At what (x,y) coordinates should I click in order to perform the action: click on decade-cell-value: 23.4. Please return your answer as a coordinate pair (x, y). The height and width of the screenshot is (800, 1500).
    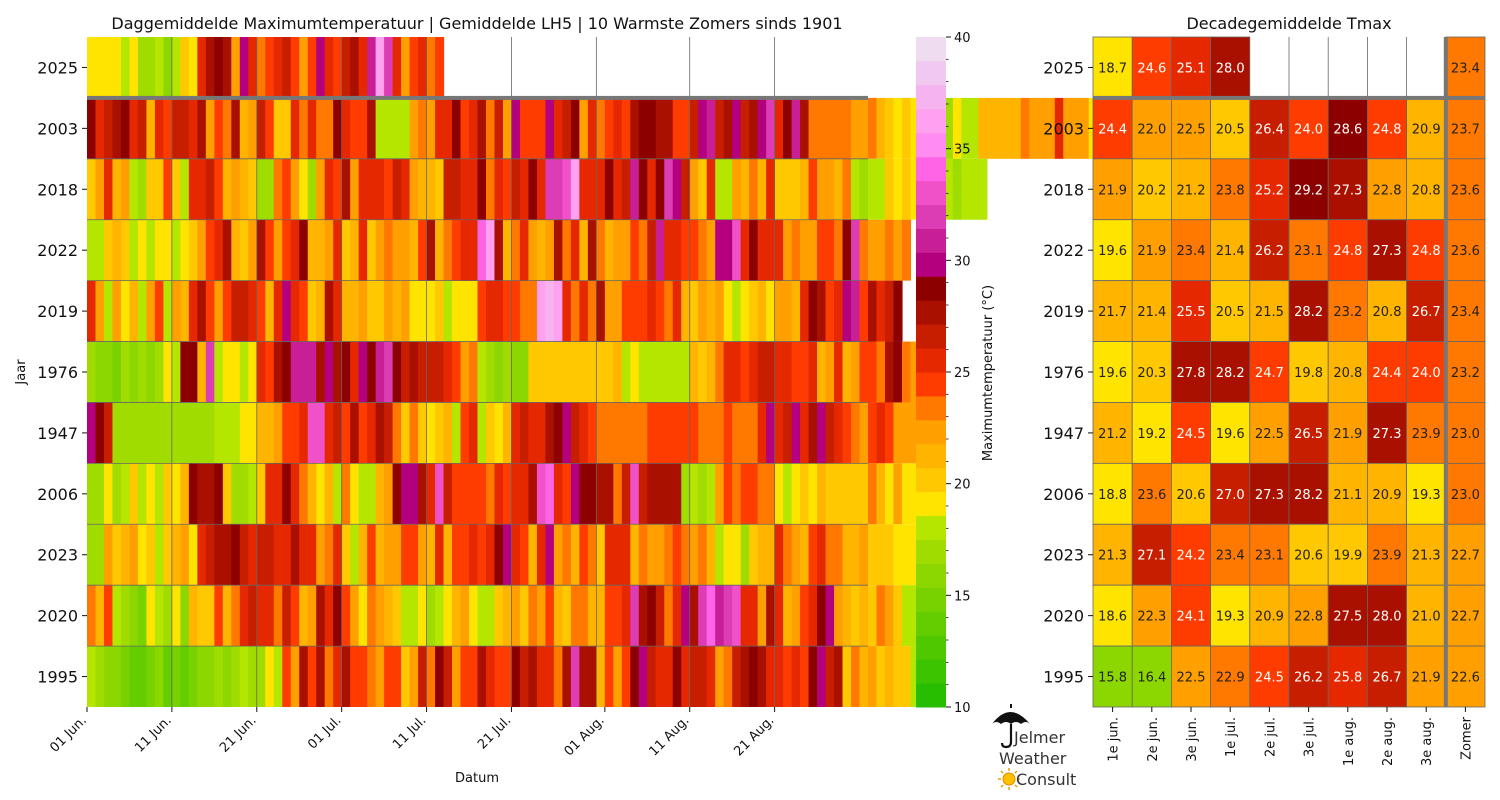
    Looking at the image, I should click on (1465, 68).